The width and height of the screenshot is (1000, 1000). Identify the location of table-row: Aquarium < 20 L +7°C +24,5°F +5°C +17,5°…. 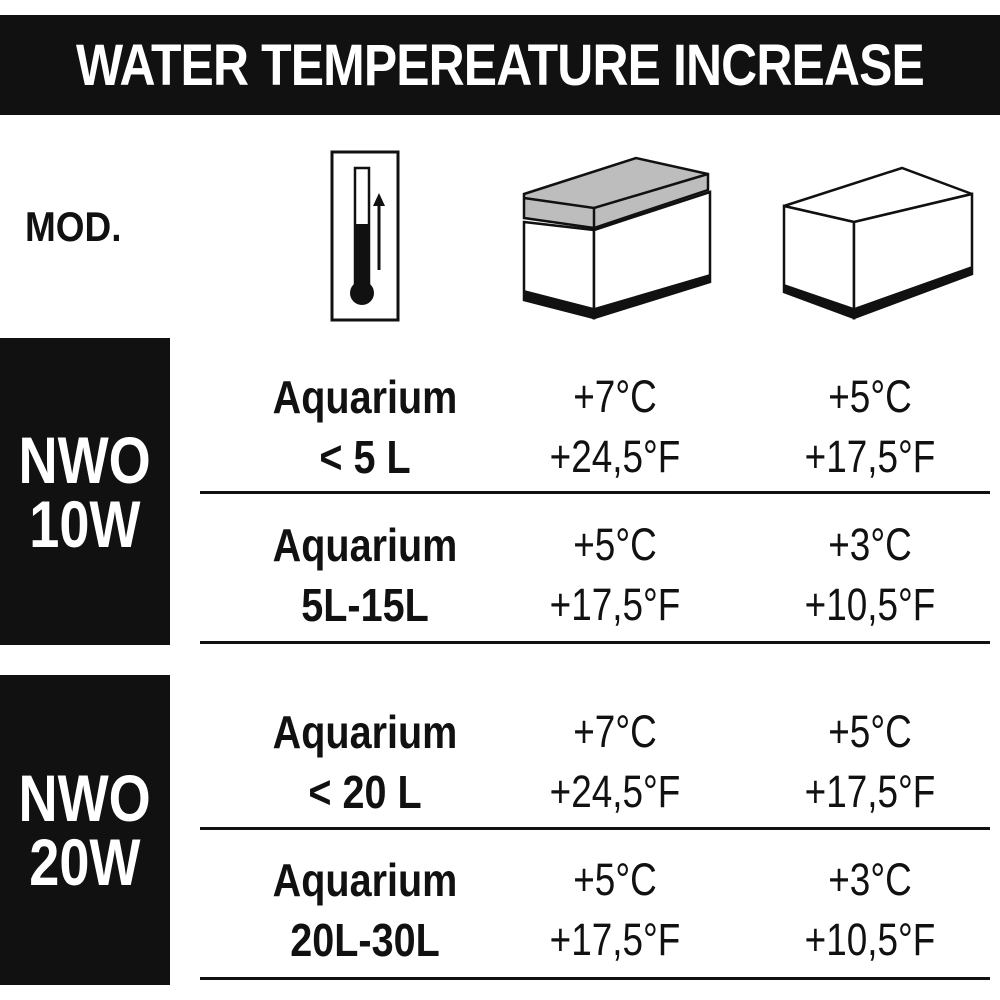
(600, 755).